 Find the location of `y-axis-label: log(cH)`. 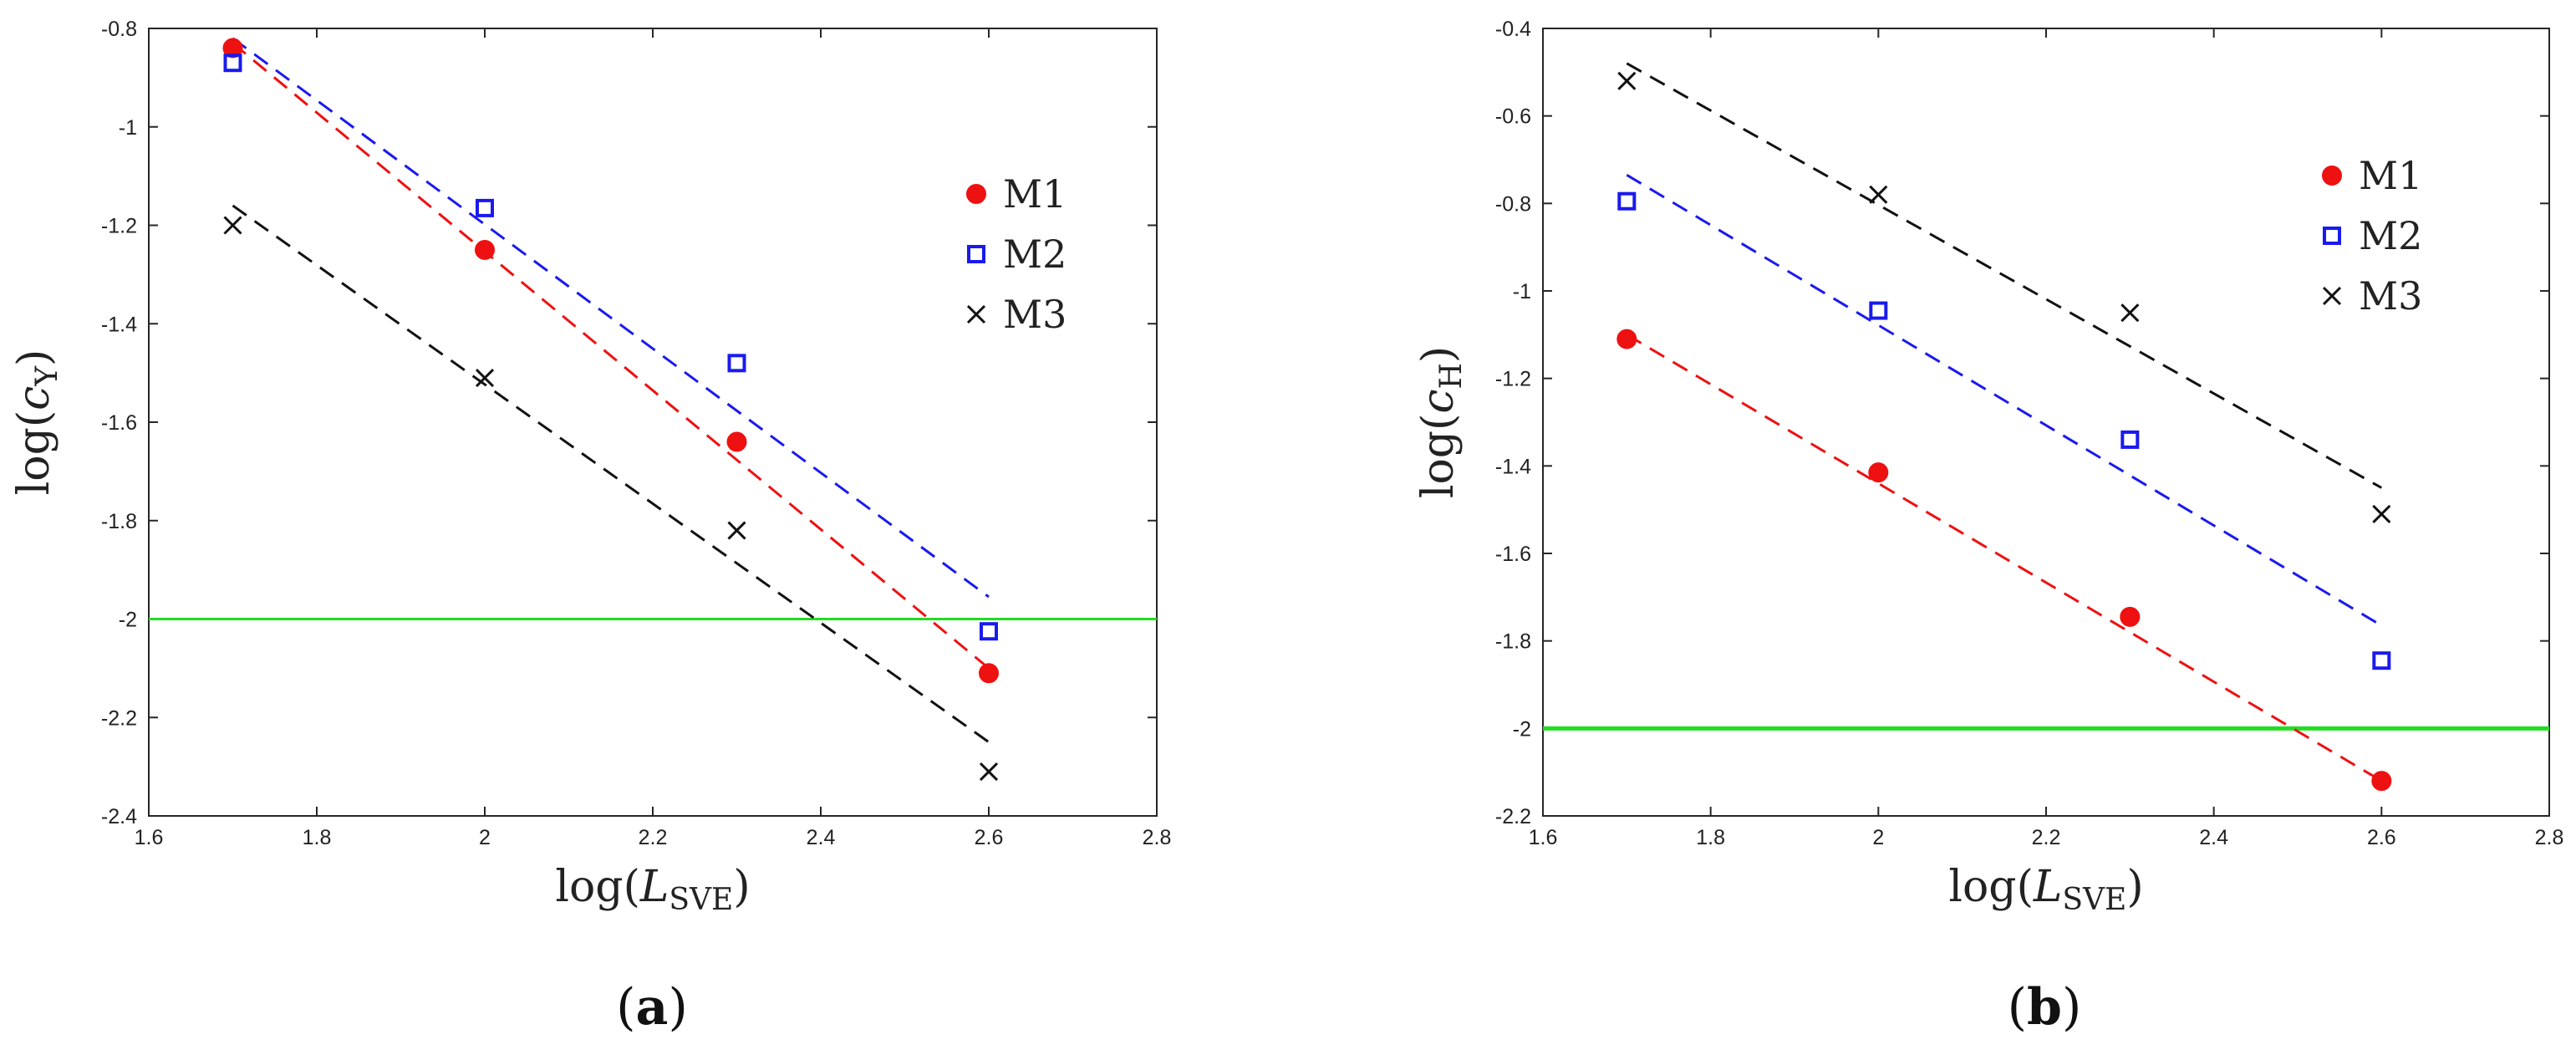

y-axis-label: log(cH) is located at coordinates (1441, 422).